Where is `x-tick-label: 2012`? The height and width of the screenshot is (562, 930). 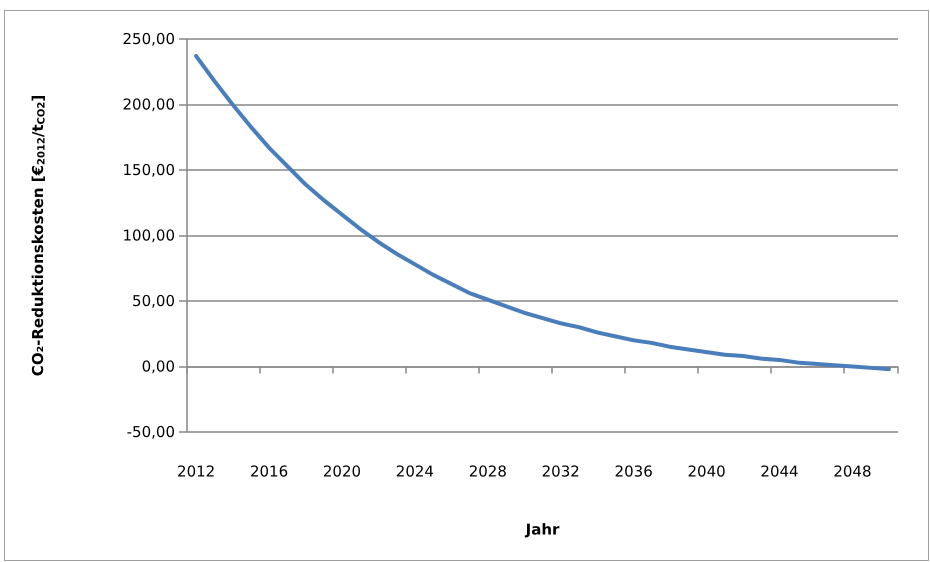
x-tick-label: 2012 is located at coordinates (196, 471).